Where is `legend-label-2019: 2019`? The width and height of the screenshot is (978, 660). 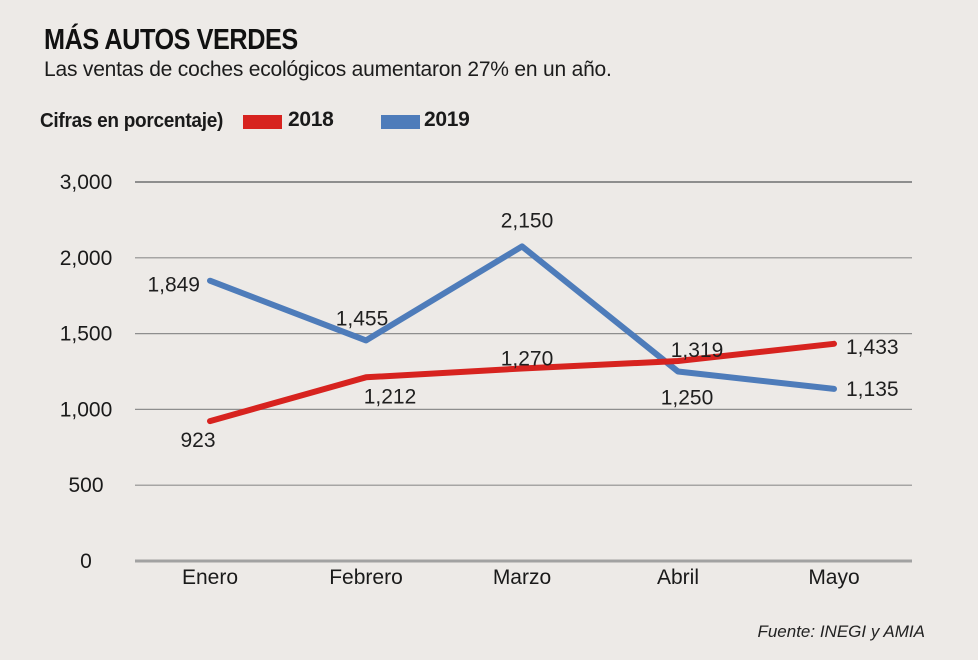
legend-label-2019: 2019 is located at coordinates (447, 119).